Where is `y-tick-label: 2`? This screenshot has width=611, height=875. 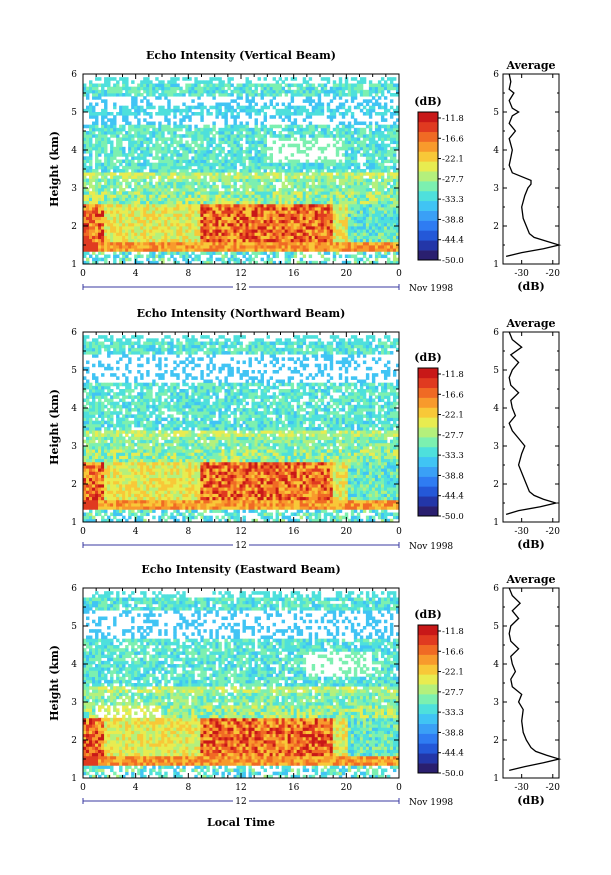 y-tick-label: 2 is located at coordinates (74, 227).